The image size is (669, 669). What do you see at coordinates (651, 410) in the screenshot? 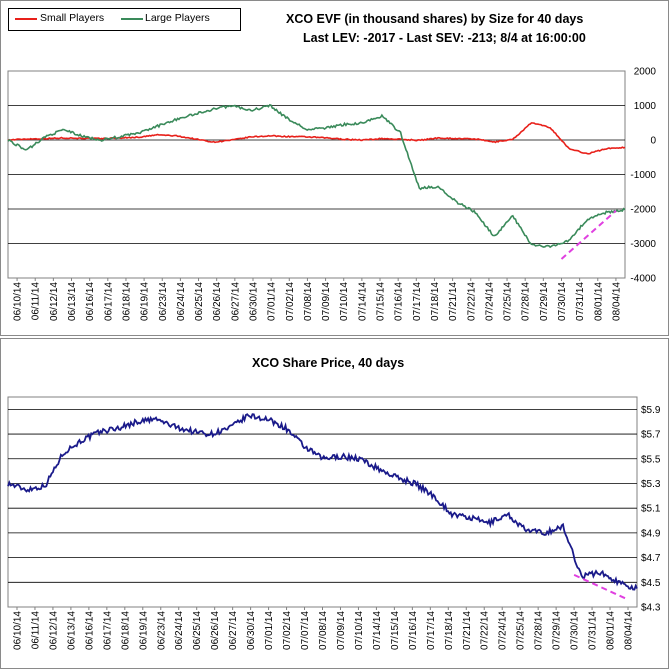
I see `y-tick-label: $5.9` at bounding box center [651, 410].